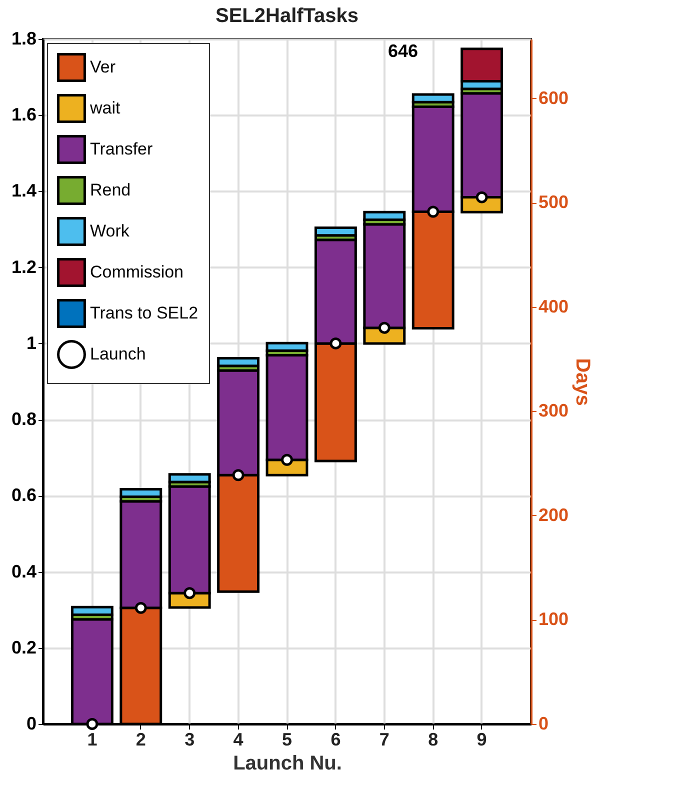 This screenshot has height=812, width=687. I want to click on y2-tick-label: 600, so click(553, 98).